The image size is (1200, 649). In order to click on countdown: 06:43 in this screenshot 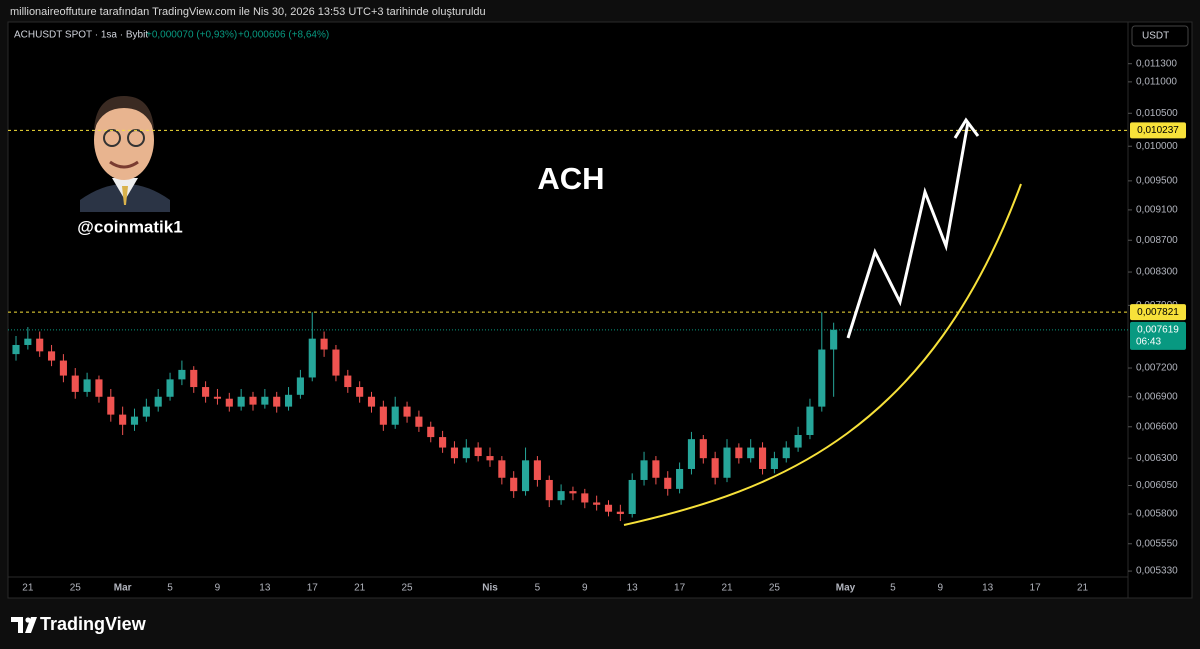, I will do `click(1148, 341)`.